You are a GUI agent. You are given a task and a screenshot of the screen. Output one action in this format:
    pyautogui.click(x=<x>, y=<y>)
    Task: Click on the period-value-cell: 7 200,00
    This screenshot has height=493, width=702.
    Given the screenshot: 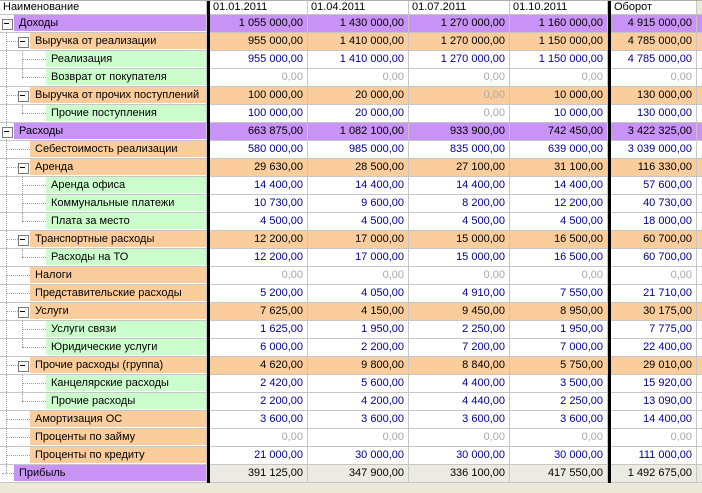 What is the action you would take?
    pyautogui.click(x=459, y=348)
    